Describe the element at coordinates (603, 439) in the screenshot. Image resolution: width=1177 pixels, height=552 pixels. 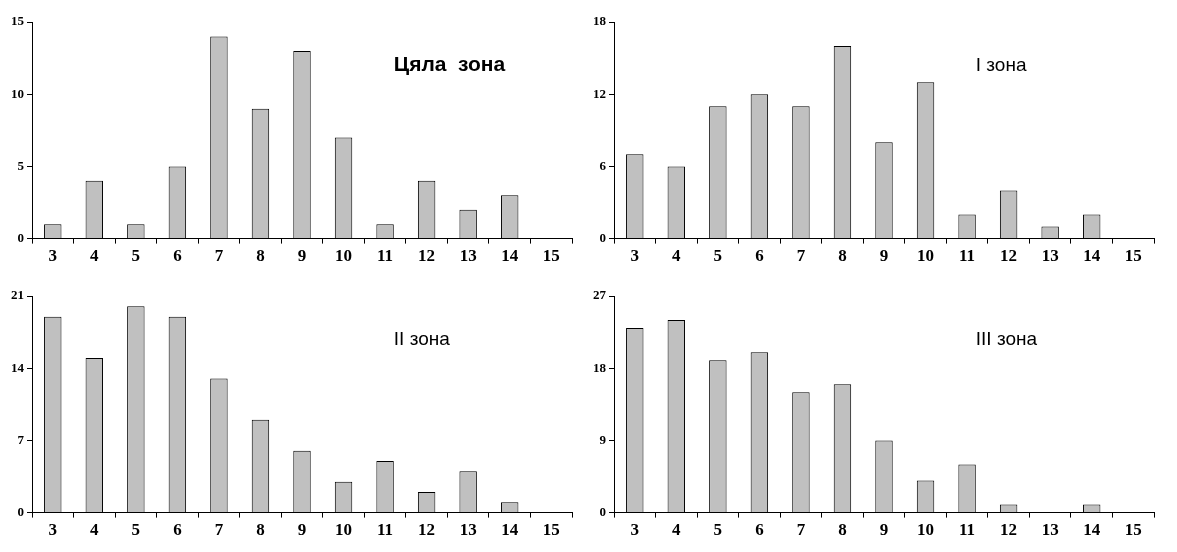
I see `y-tick-label: 9` at that location.